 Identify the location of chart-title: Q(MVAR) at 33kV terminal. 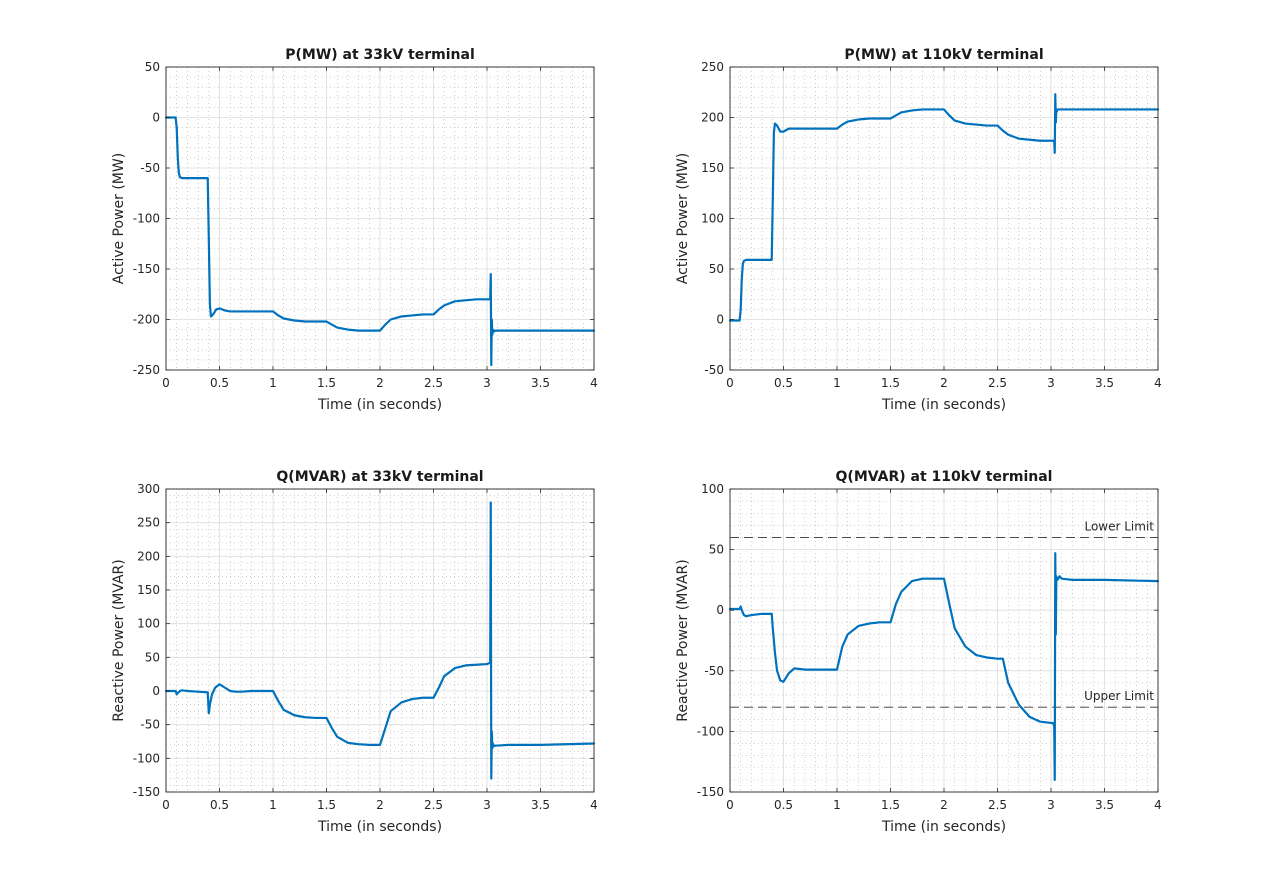
(379, 477).